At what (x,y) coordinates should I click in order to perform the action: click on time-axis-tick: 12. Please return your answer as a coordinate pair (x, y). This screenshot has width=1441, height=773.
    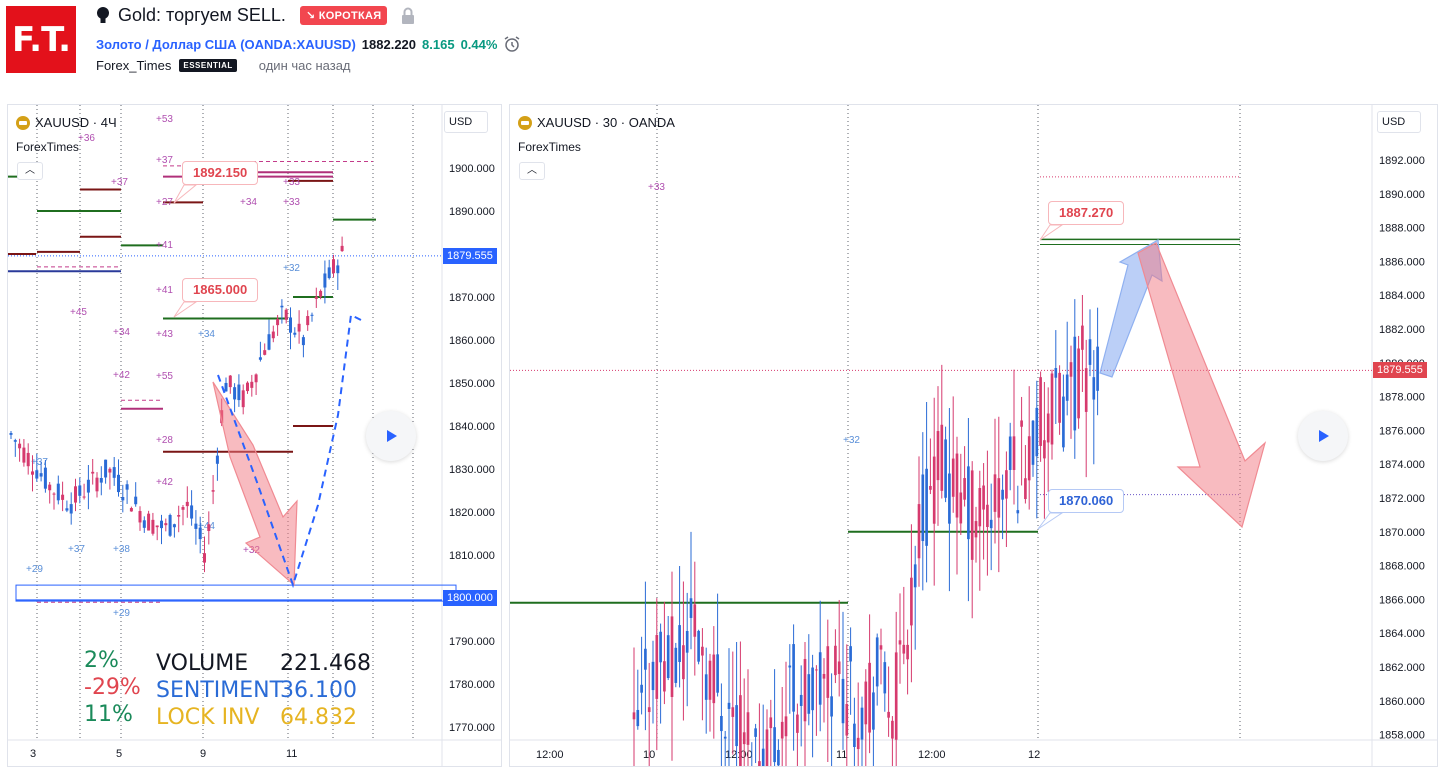
    Looking at the image, I should click on (1034, 755).